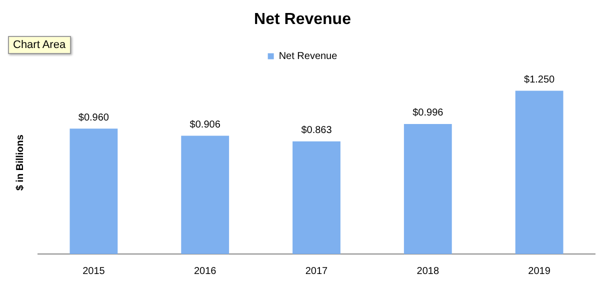 Image resolution: width=609 pixels, height=284 pixels. Describe the element at coordinates (205, 124) in the screenshot. I see `data-label: $0.906` at that location.